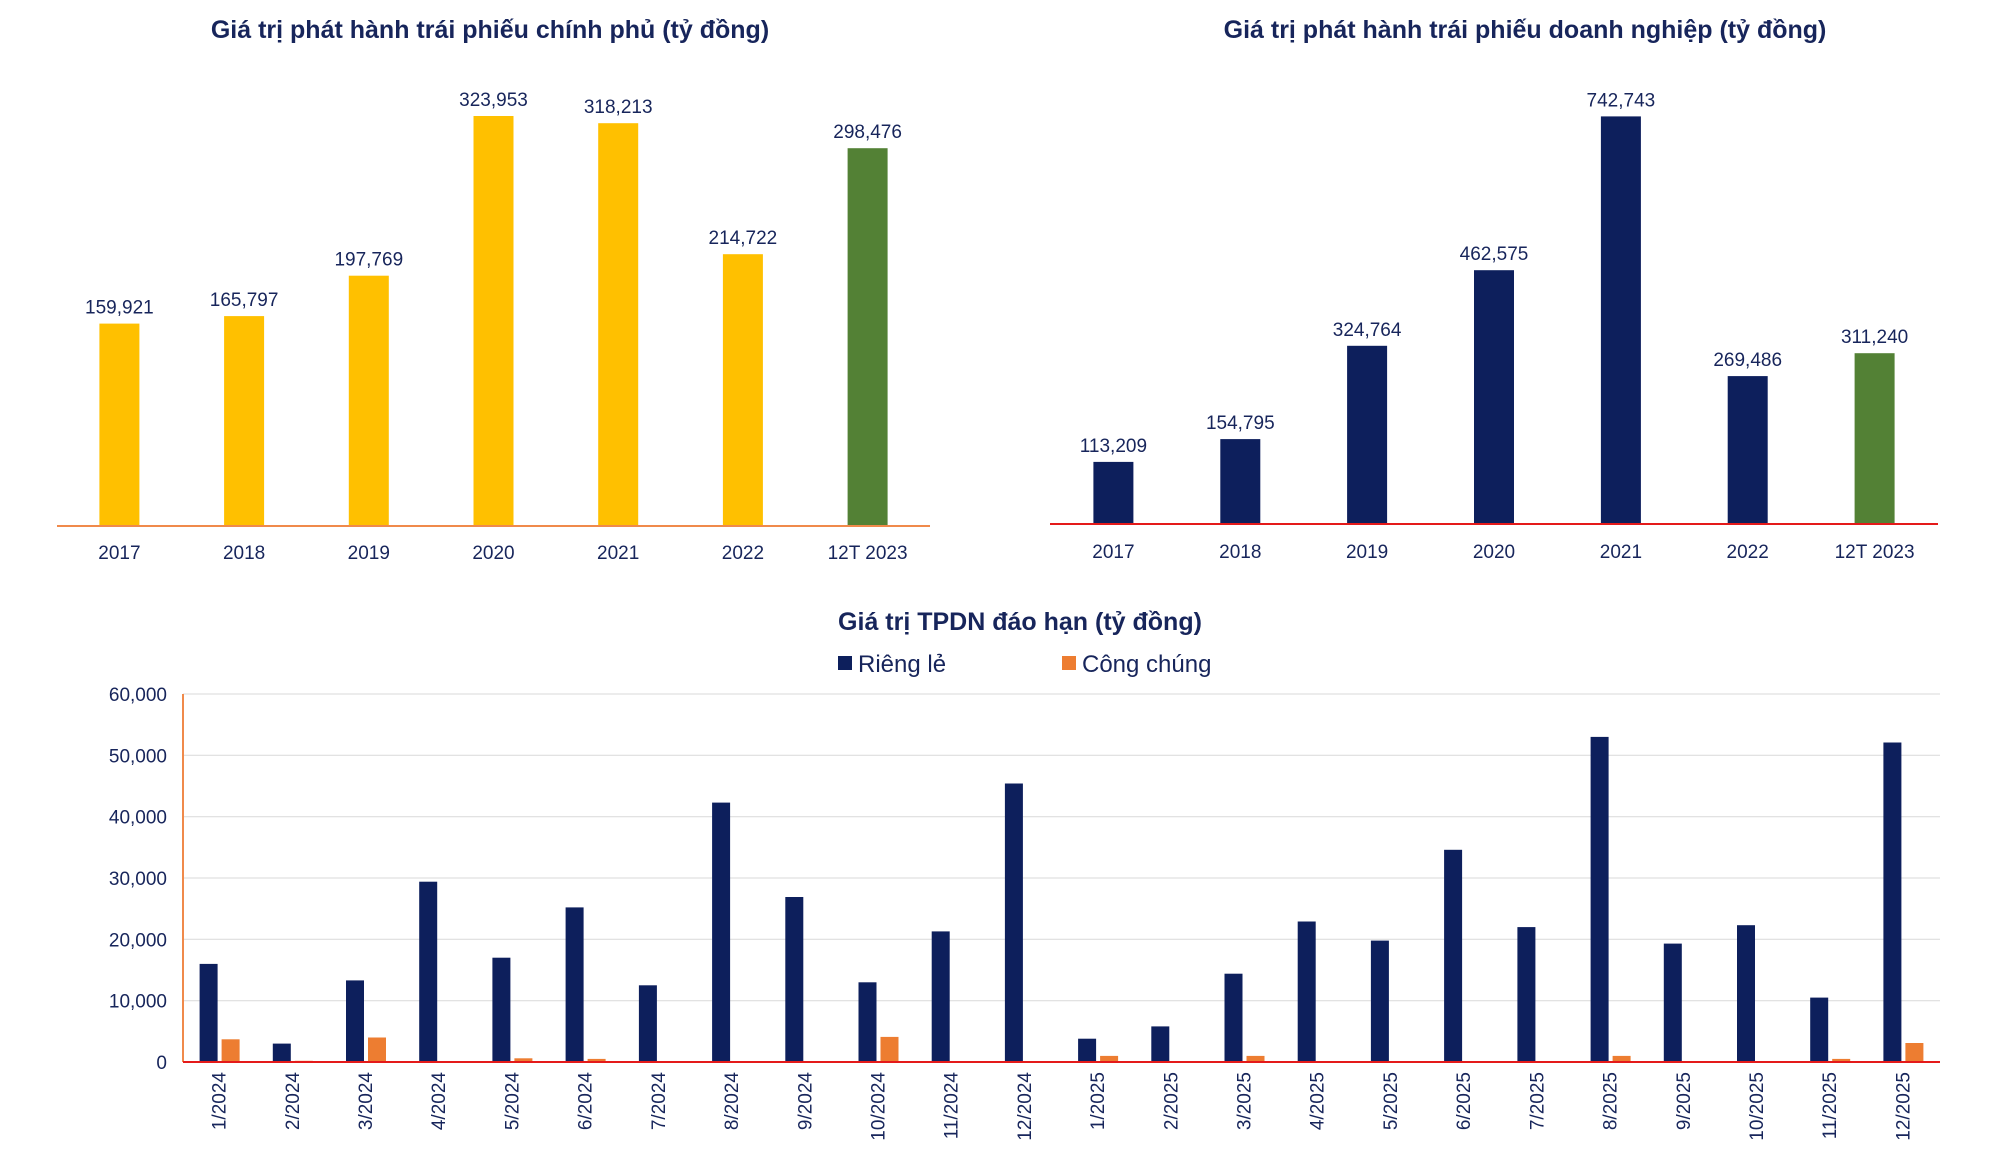 This screenshot has height=1169, width=2000. Describe the element at coordinates (512, 1101) in the screenshot. I see `maturity-x-tick-label: 5/2024` at that location.